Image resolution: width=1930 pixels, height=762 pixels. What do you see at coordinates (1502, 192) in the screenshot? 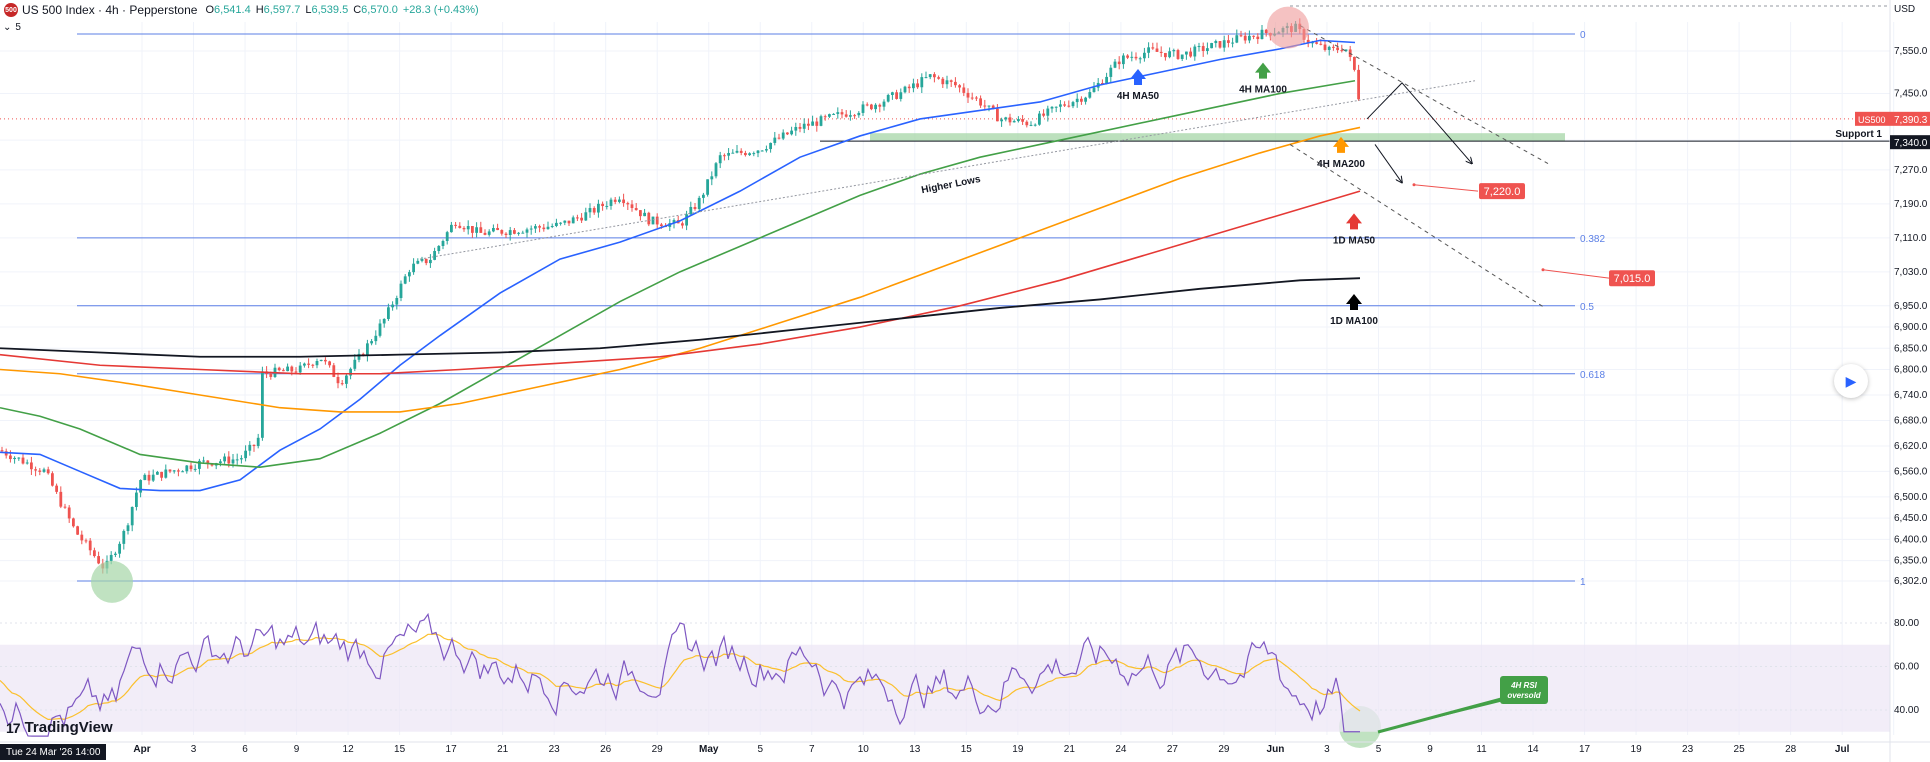
I see `target-badge-value: 7,220.0` at bounding box center [1502, 192].